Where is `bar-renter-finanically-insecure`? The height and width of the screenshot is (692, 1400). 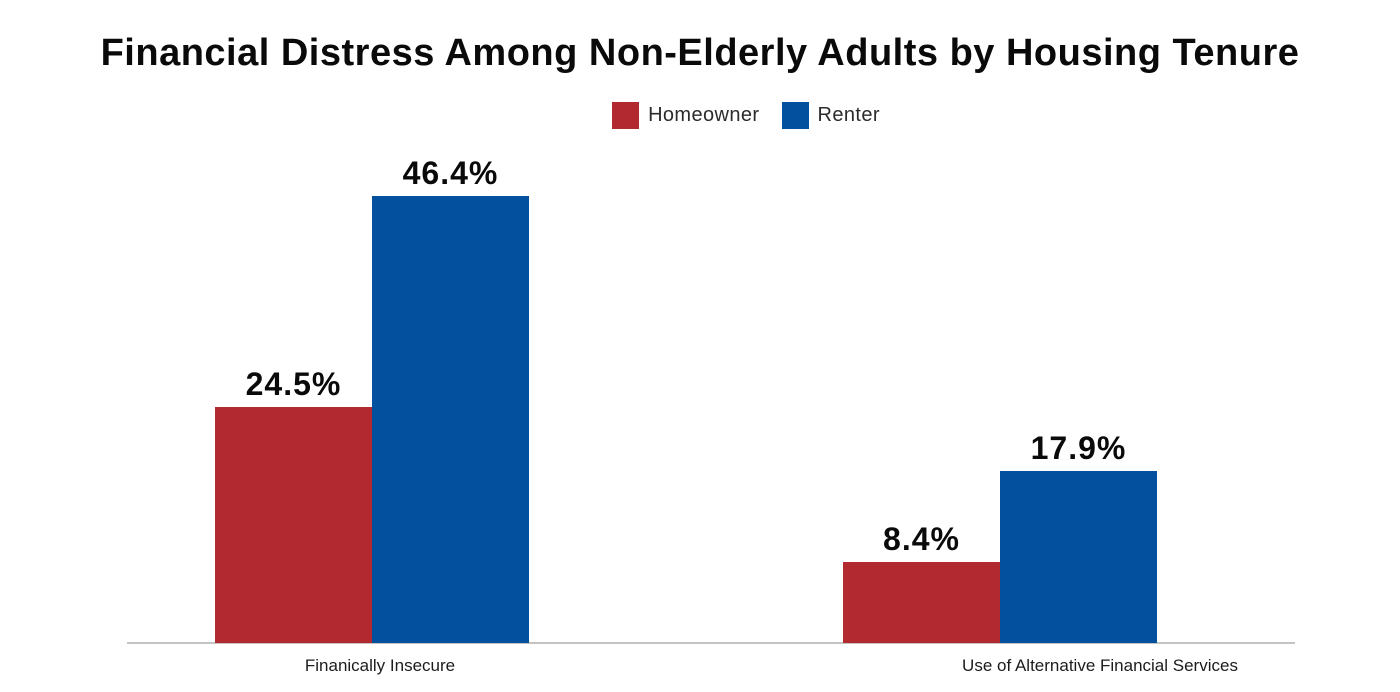
bar-renter-finanically-insecure is located at coordinates (450, 419).